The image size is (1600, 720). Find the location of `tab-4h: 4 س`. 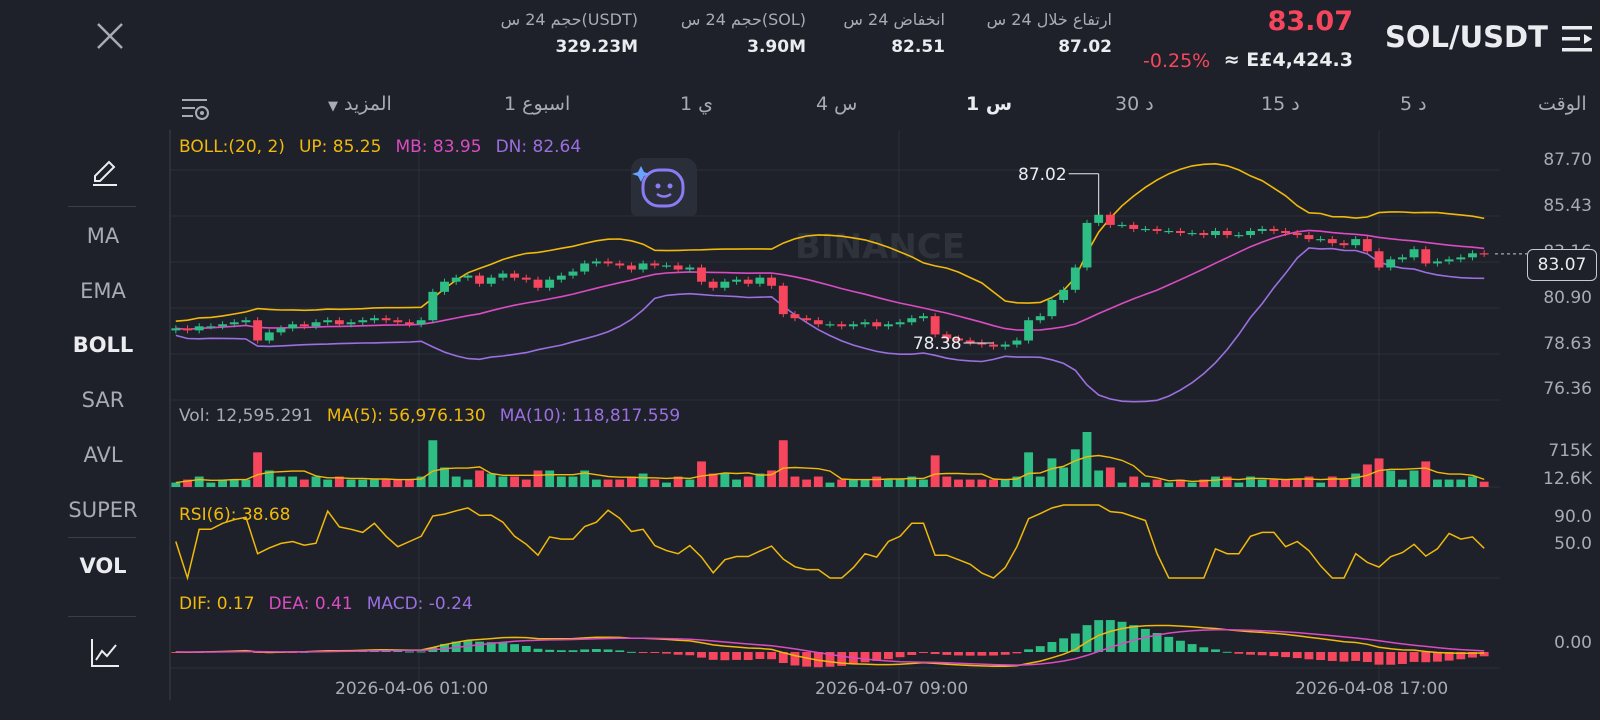

tab-4h: 4 س is located at coordinates (837, 104).